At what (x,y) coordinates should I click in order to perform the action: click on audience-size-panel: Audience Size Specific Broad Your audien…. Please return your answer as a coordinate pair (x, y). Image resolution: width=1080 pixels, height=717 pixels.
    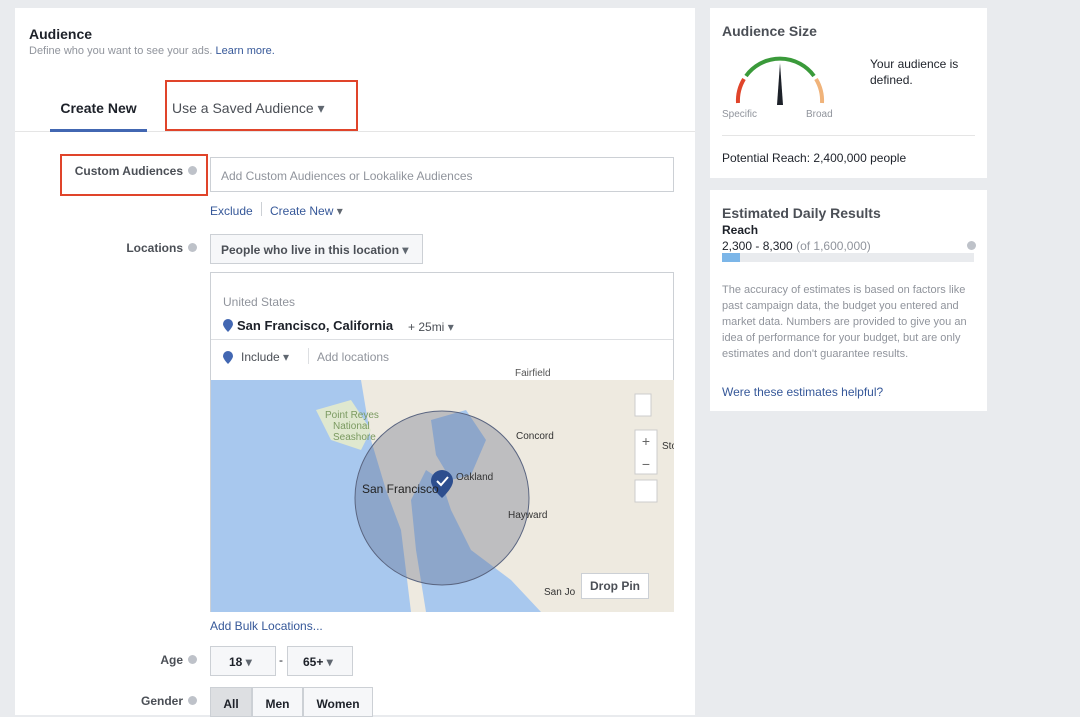
    Looking at the image, I should click on (848, 93).